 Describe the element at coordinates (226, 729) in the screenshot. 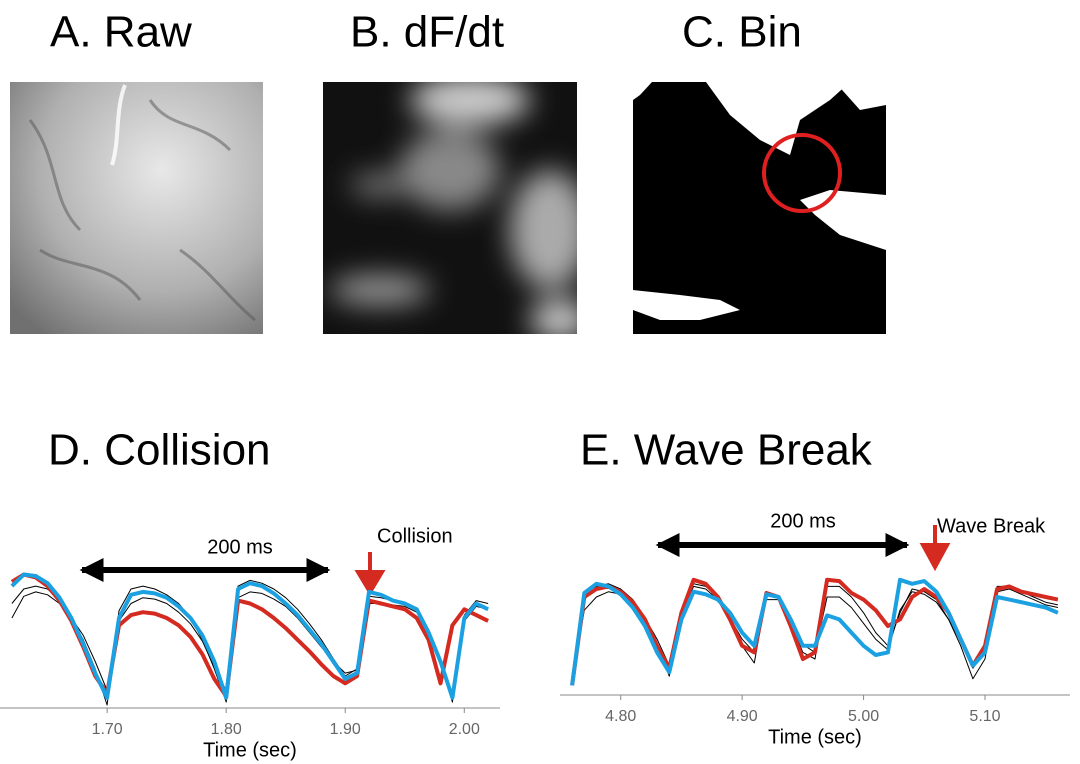

I see `x-tick-label: 1.80` at that location.